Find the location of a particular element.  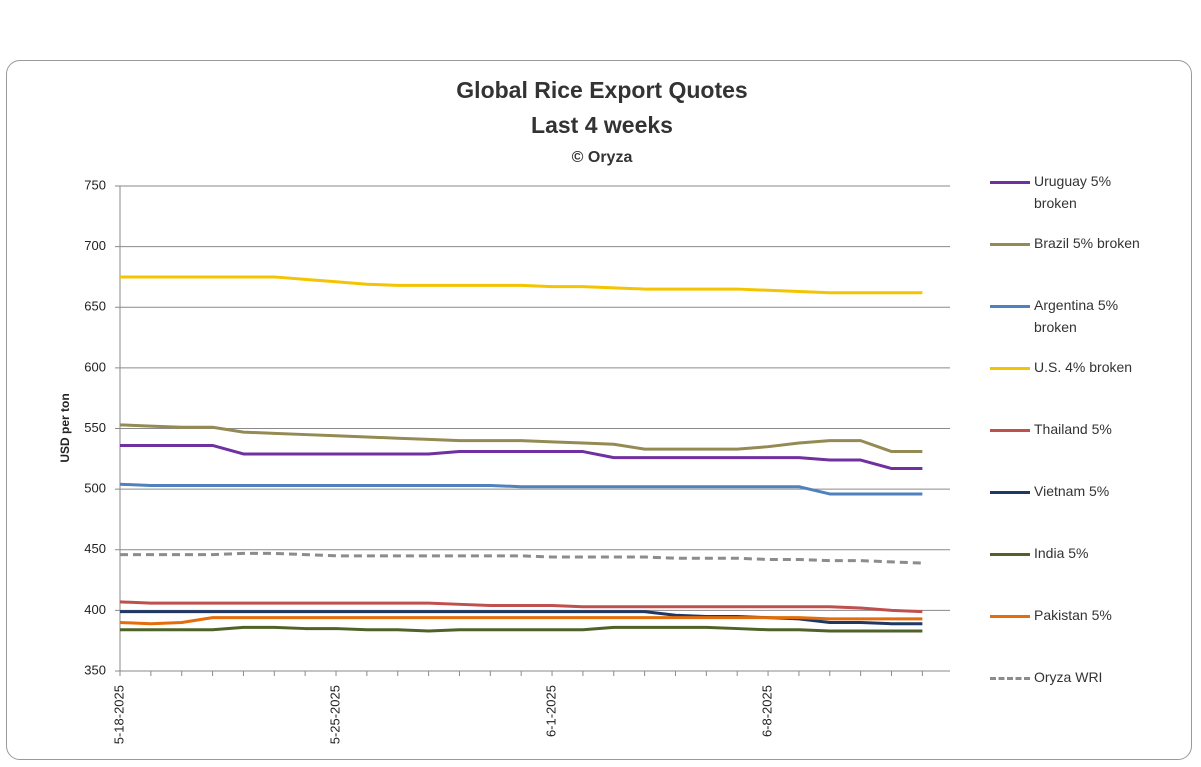

chart-title: Global Rice Export Quotes is located at coordinates (601, 90).